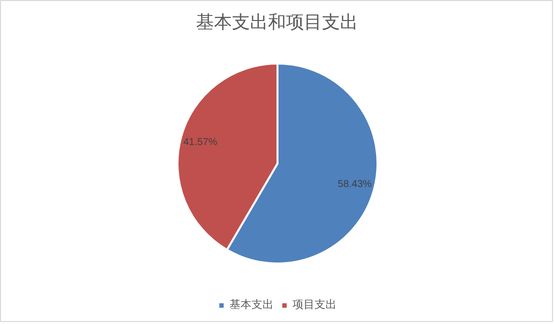  I want to click on data-label: 58.43%, so click(355, 184).